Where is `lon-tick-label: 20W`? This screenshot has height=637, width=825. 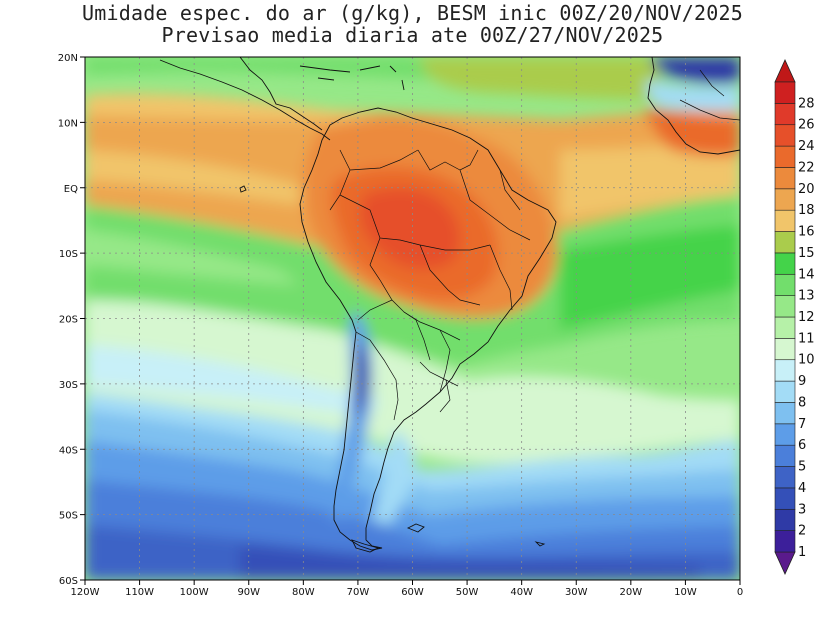
lon-tick-label: 20W is located at coordinates (631, 592).